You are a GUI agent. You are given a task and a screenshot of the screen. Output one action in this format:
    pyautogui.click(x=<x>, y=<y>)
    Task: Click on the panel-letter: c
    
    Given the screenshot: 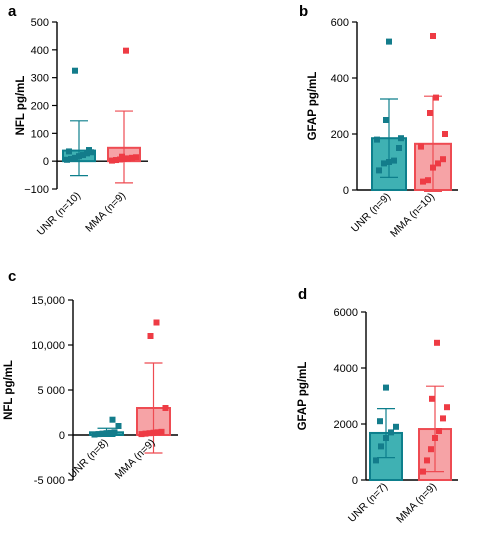 What is the action you would take?
    pyautogui.click(x=12, y=276)
    